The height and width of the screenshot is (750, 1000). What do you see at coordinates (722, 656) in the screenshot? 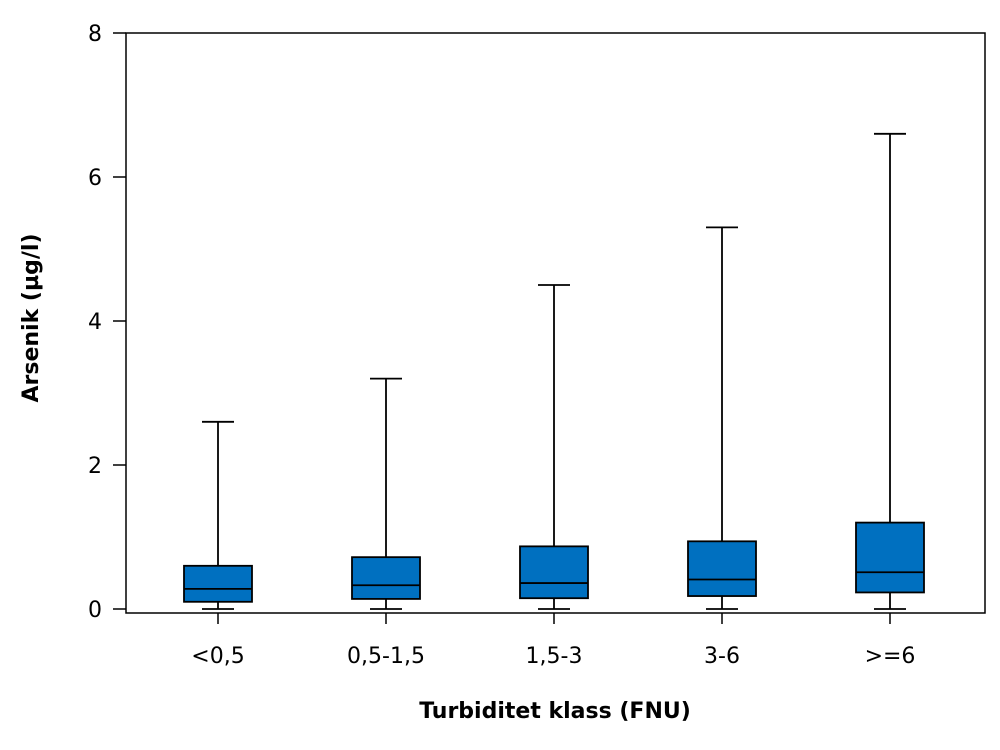
I see `x-tick-label-3: 3-6` at bounding box center [722, 656].